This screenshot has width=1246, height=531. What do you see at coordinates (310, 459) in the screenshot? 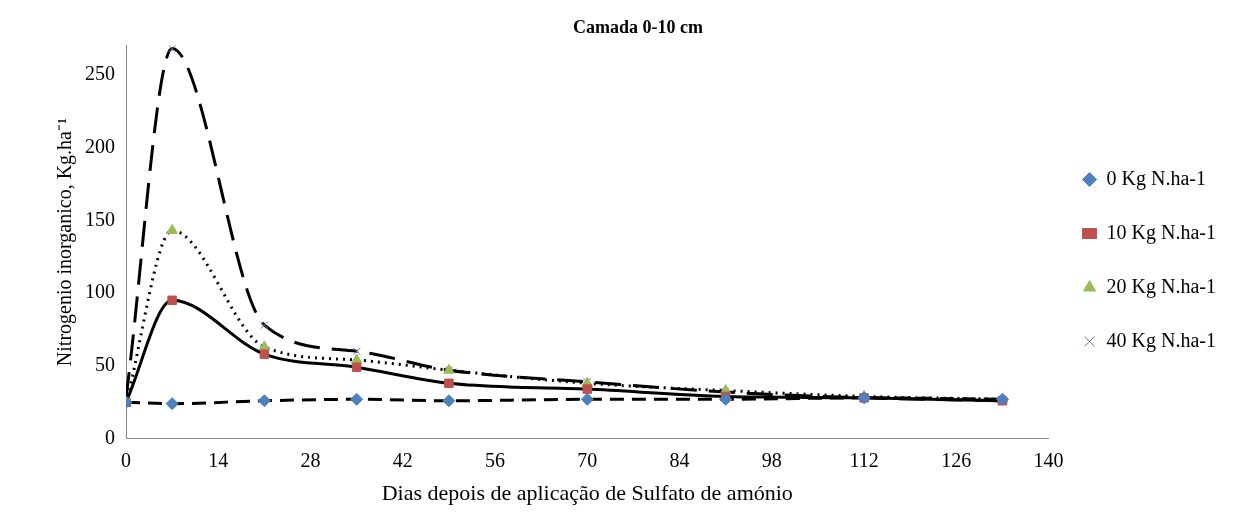
I see `x-tick-label: 28` at bounding box center [310, 459].